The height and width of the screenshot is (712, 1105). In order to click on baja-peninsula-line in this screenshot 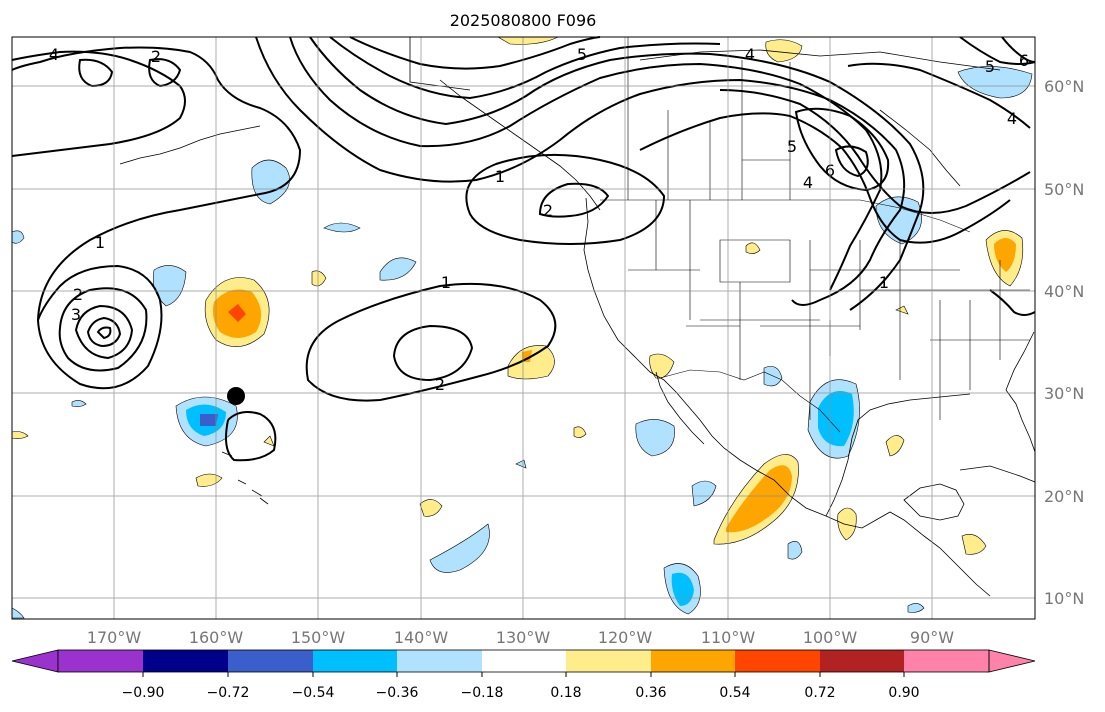, I will do `click(680, 408)`.